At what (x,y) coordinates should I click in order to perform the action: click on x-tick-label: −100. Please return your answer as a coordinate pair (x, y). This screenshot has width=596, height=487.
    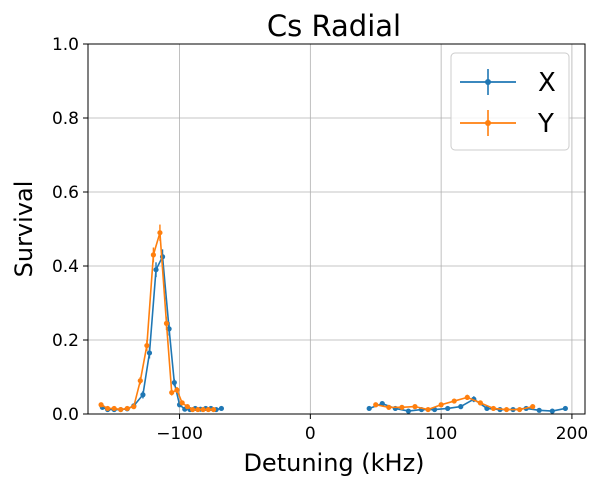
    Looking at the image, I should click on (179, 434).